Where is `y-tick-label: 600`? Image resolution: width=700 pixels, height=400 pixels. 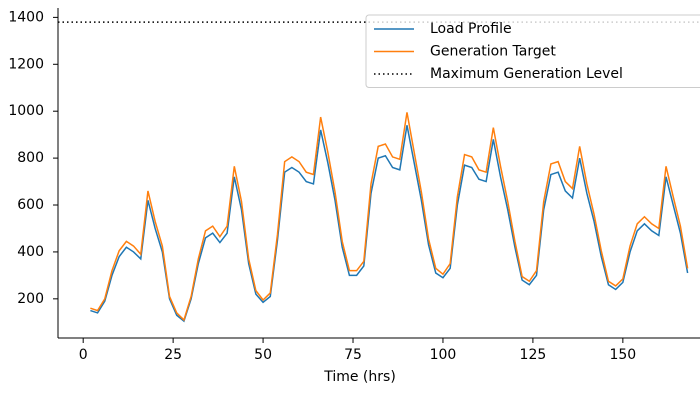 y-tick-label: 600 is located at coordinates (30, 205).